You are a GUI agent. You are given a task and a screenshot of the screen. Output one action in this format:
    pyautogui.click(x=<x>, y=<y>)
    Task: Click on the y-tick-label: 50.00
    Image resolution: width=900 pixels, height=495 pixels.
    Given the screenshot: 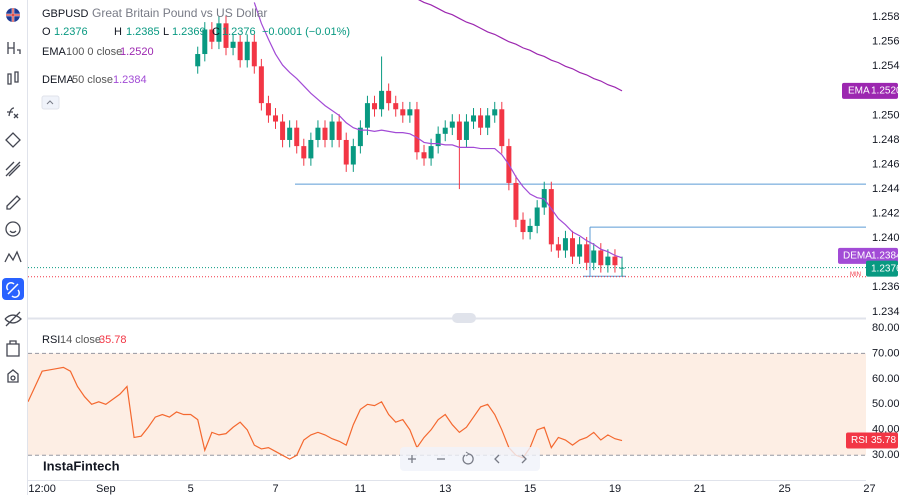 What is the action you would take?
    pyautogui.click(x=886, y=404)
    